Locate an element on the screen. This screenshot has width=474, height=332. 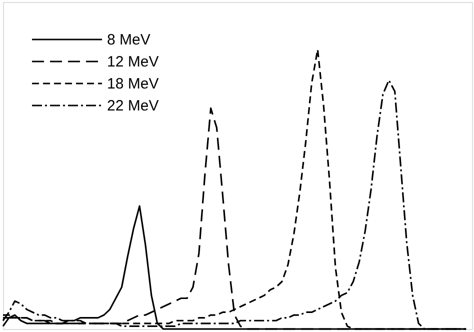
legend-label: 8 MeV is located at coordinates (128, 40).